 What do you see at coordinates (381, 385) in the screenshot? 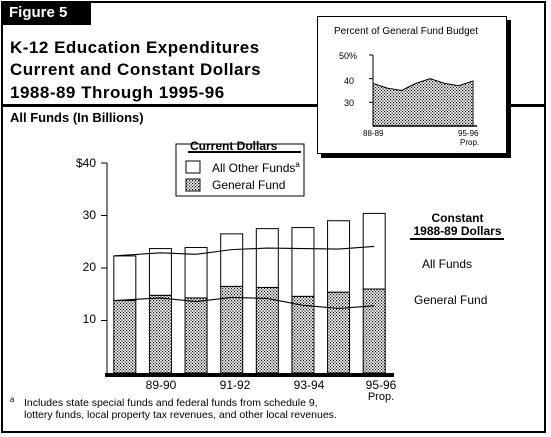
I see `x-tick-95-96: 95-96` at bounding box center [381, 385].